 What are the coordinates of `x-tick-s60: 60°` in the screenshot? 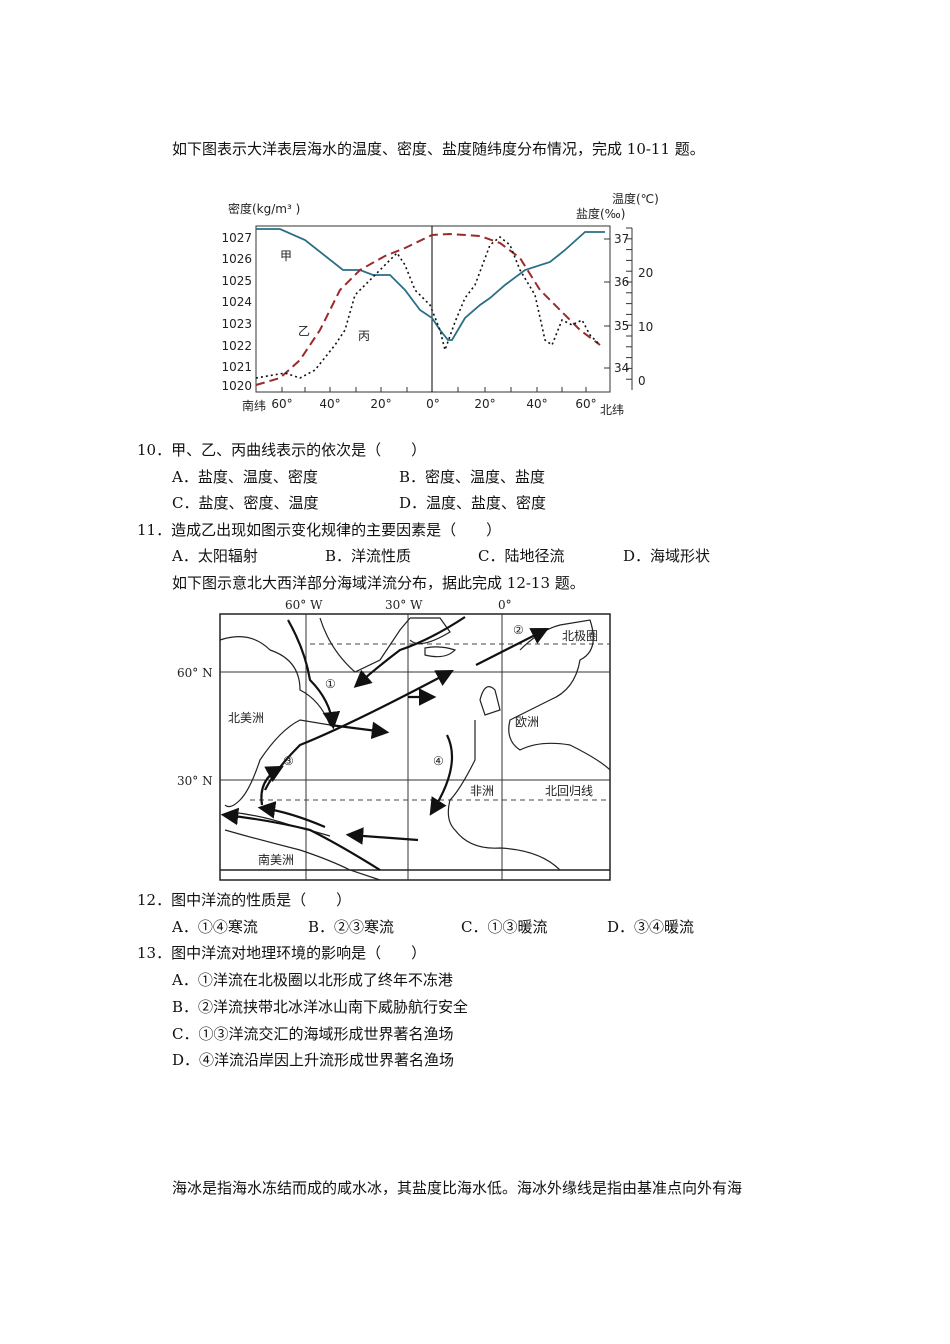 It's located at (281, 404).